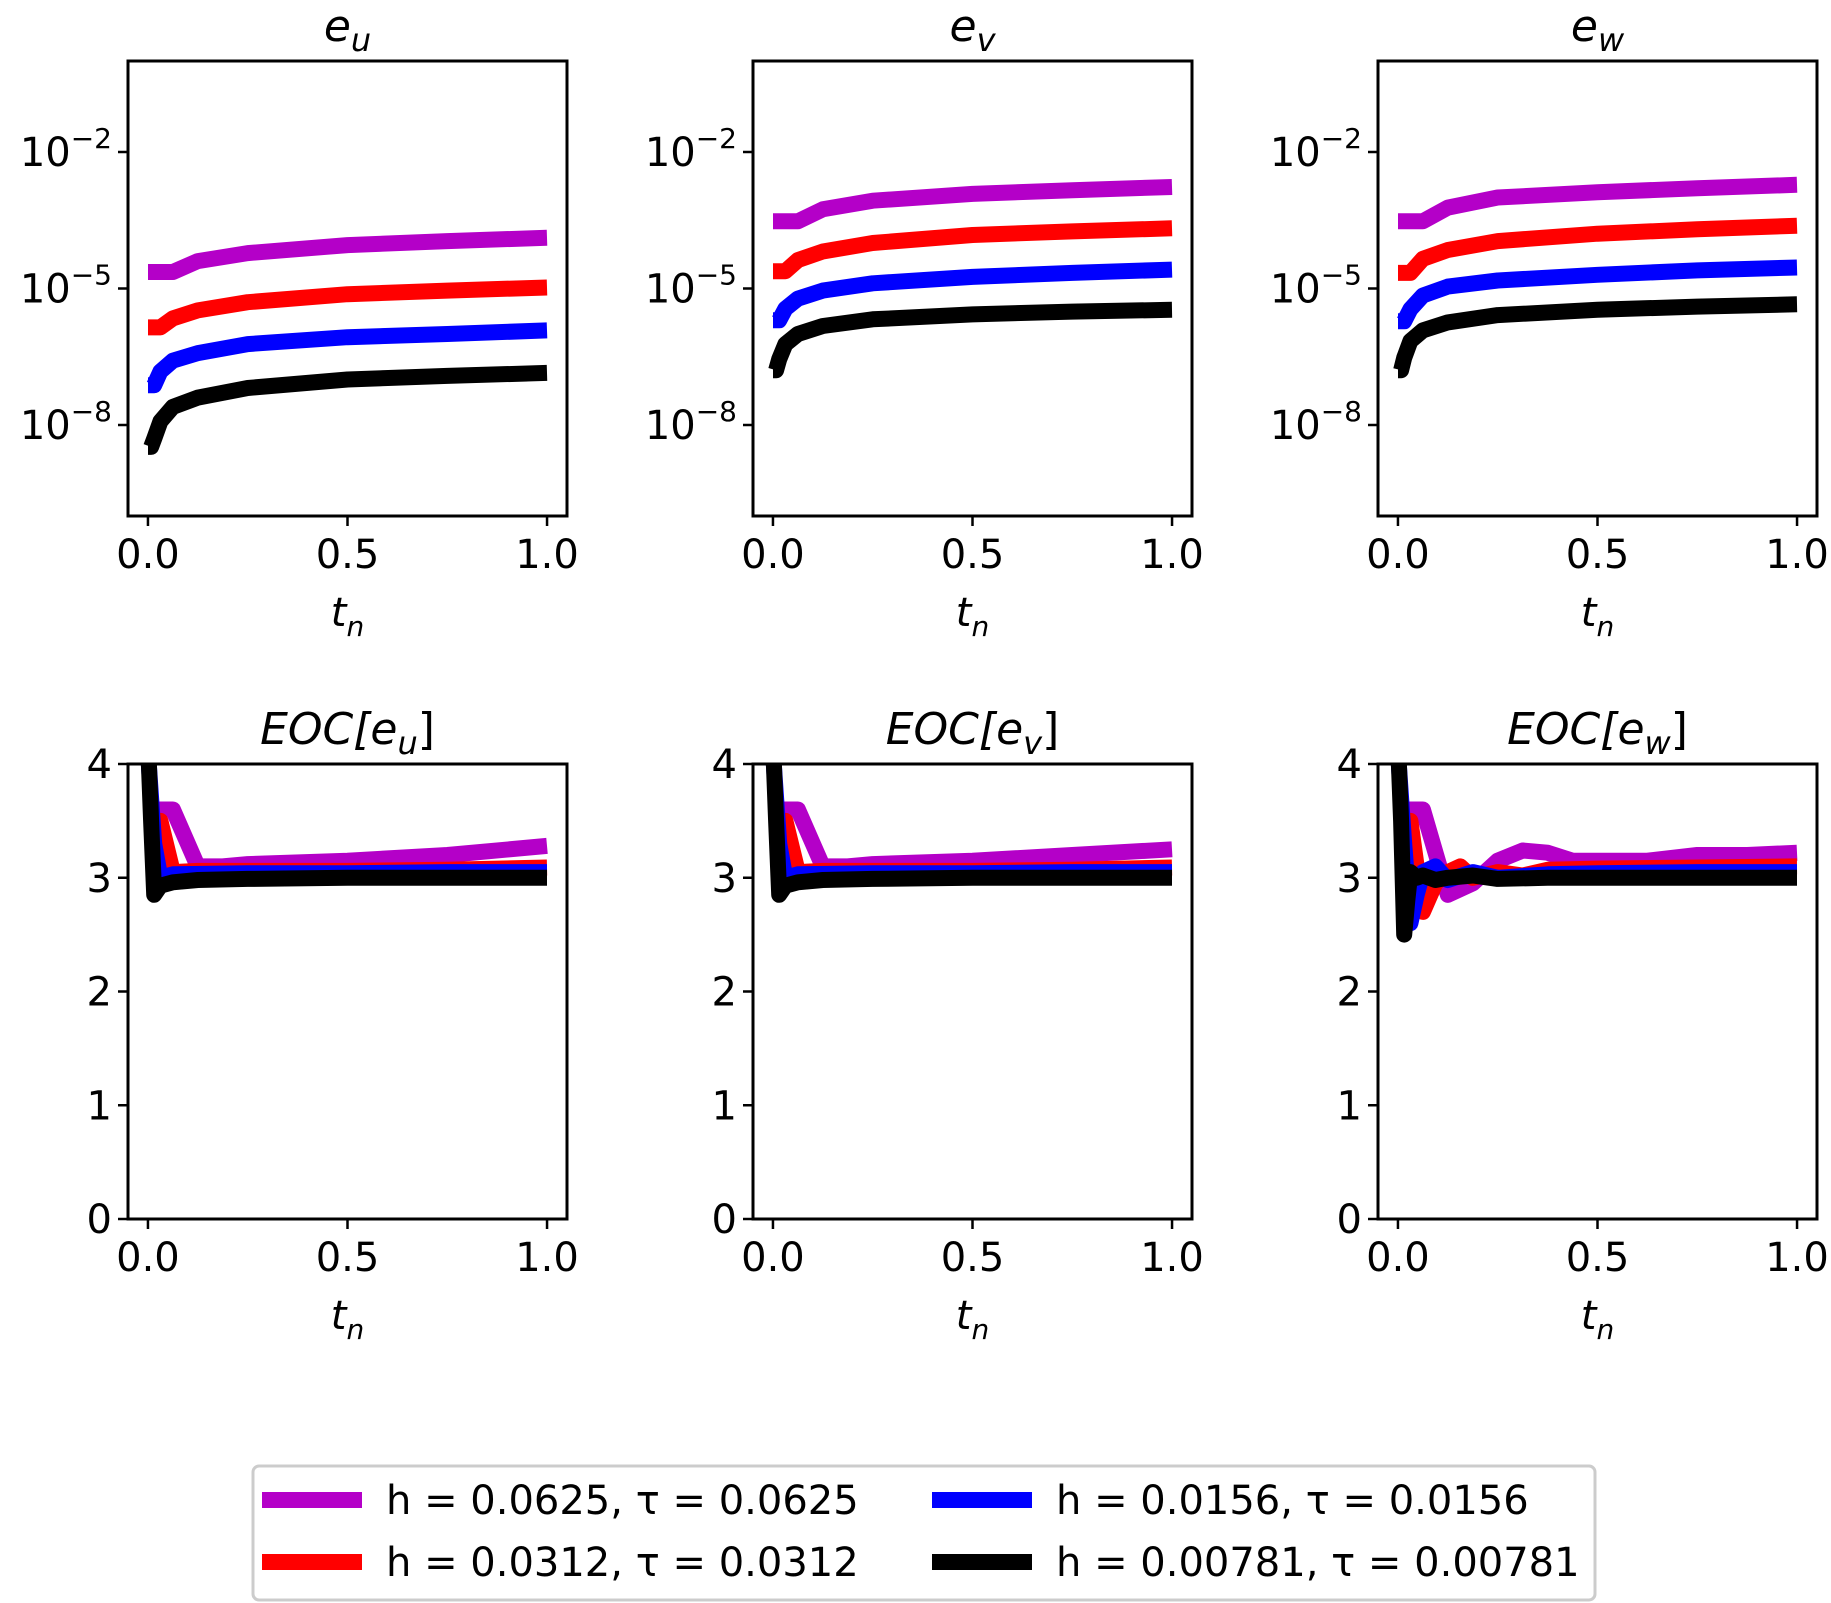 The image size is (1831, 1603). I want to click on legend-label: h = 0.00781, τ = 0.00781, so click(1318, 1563).